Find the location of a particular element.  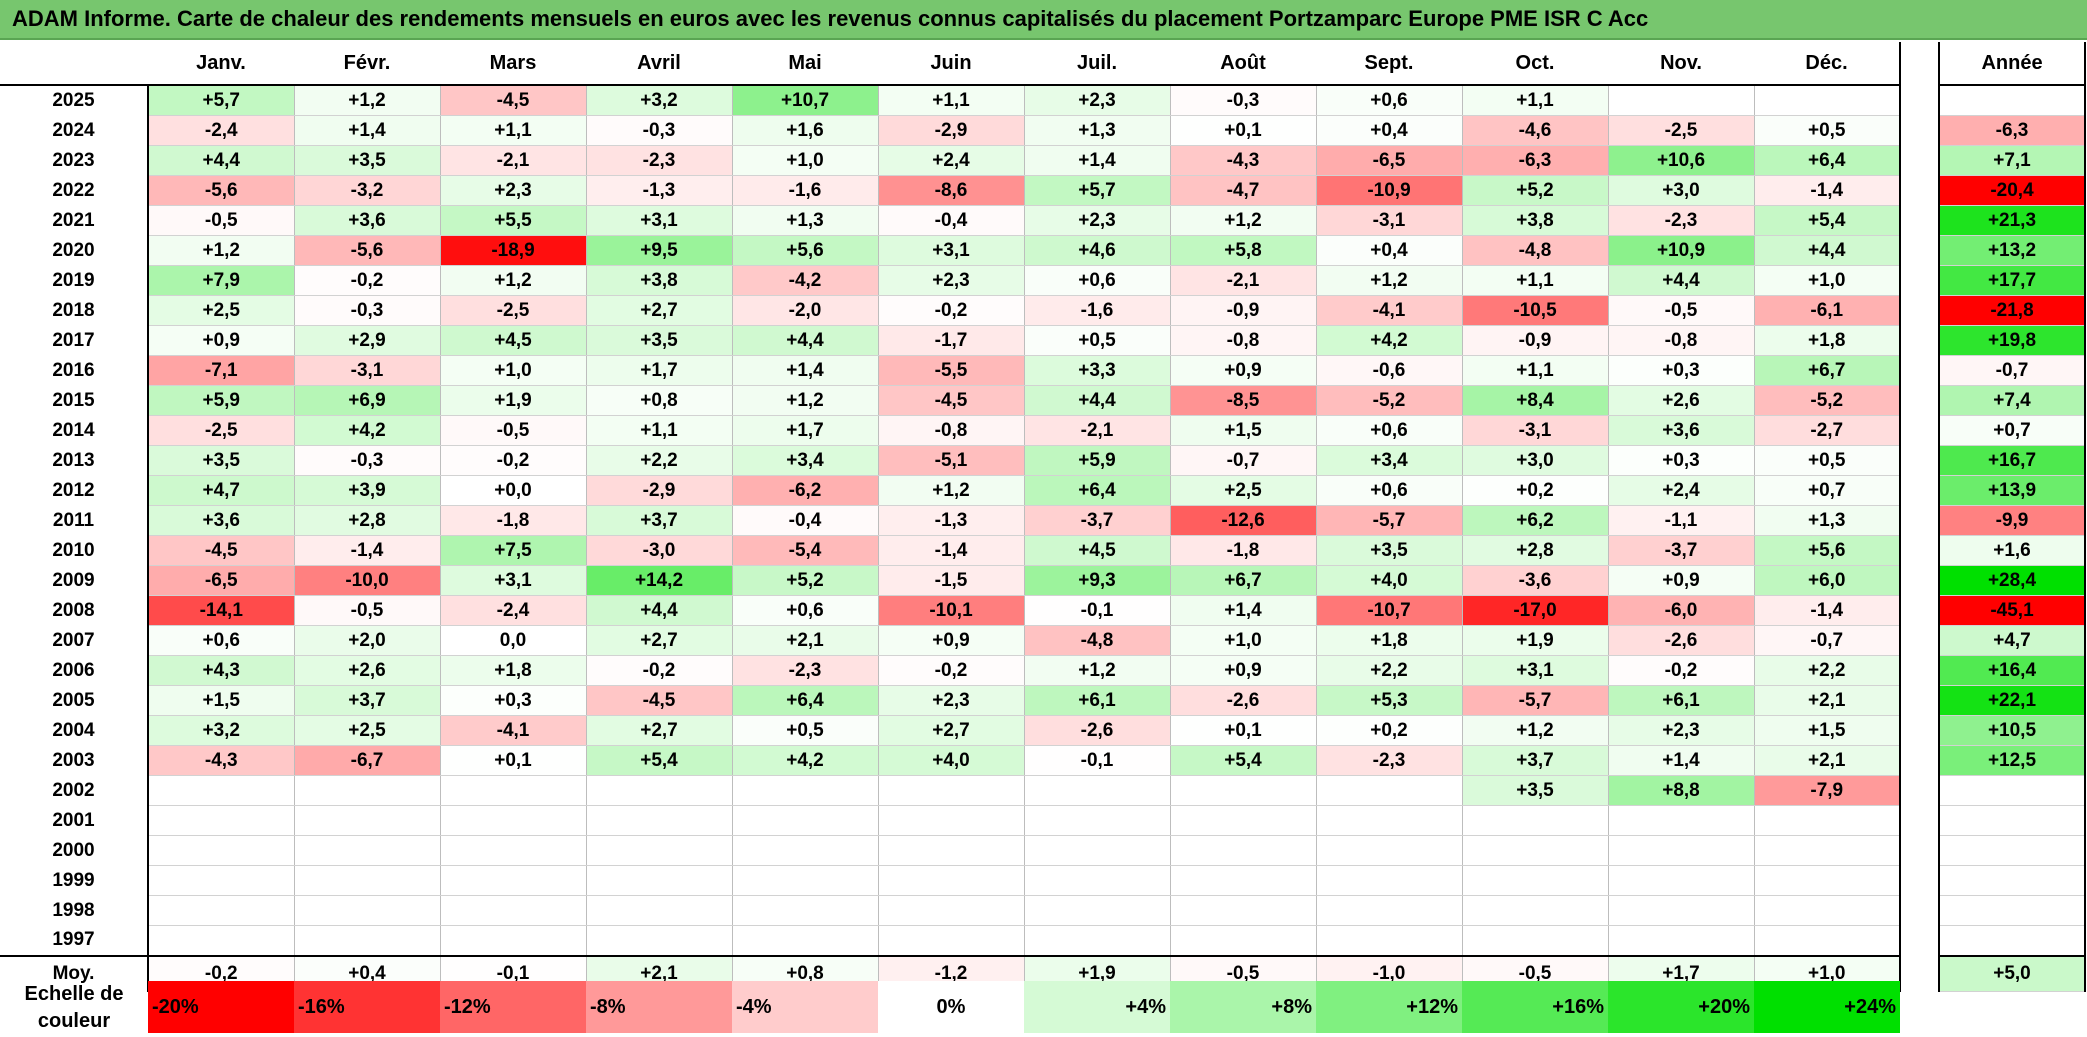

table-row: 1998 is located at coordinates (950, 910).